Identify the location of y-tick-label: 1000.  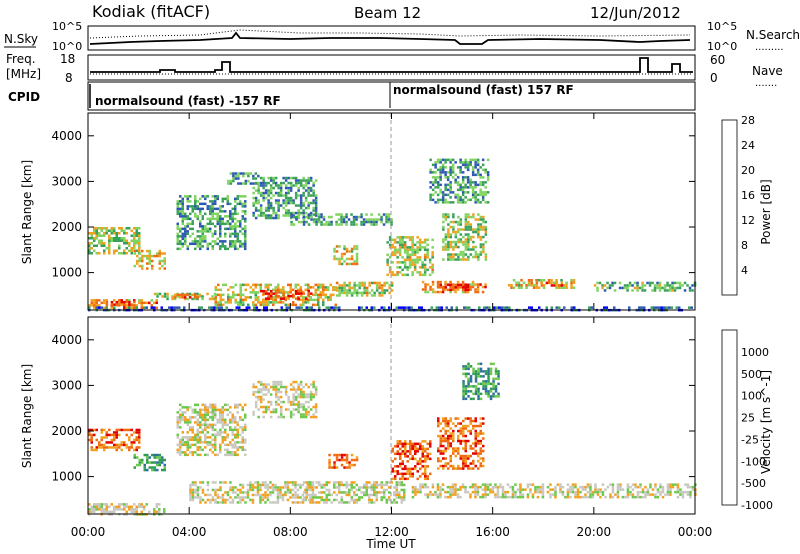
(66, 477).